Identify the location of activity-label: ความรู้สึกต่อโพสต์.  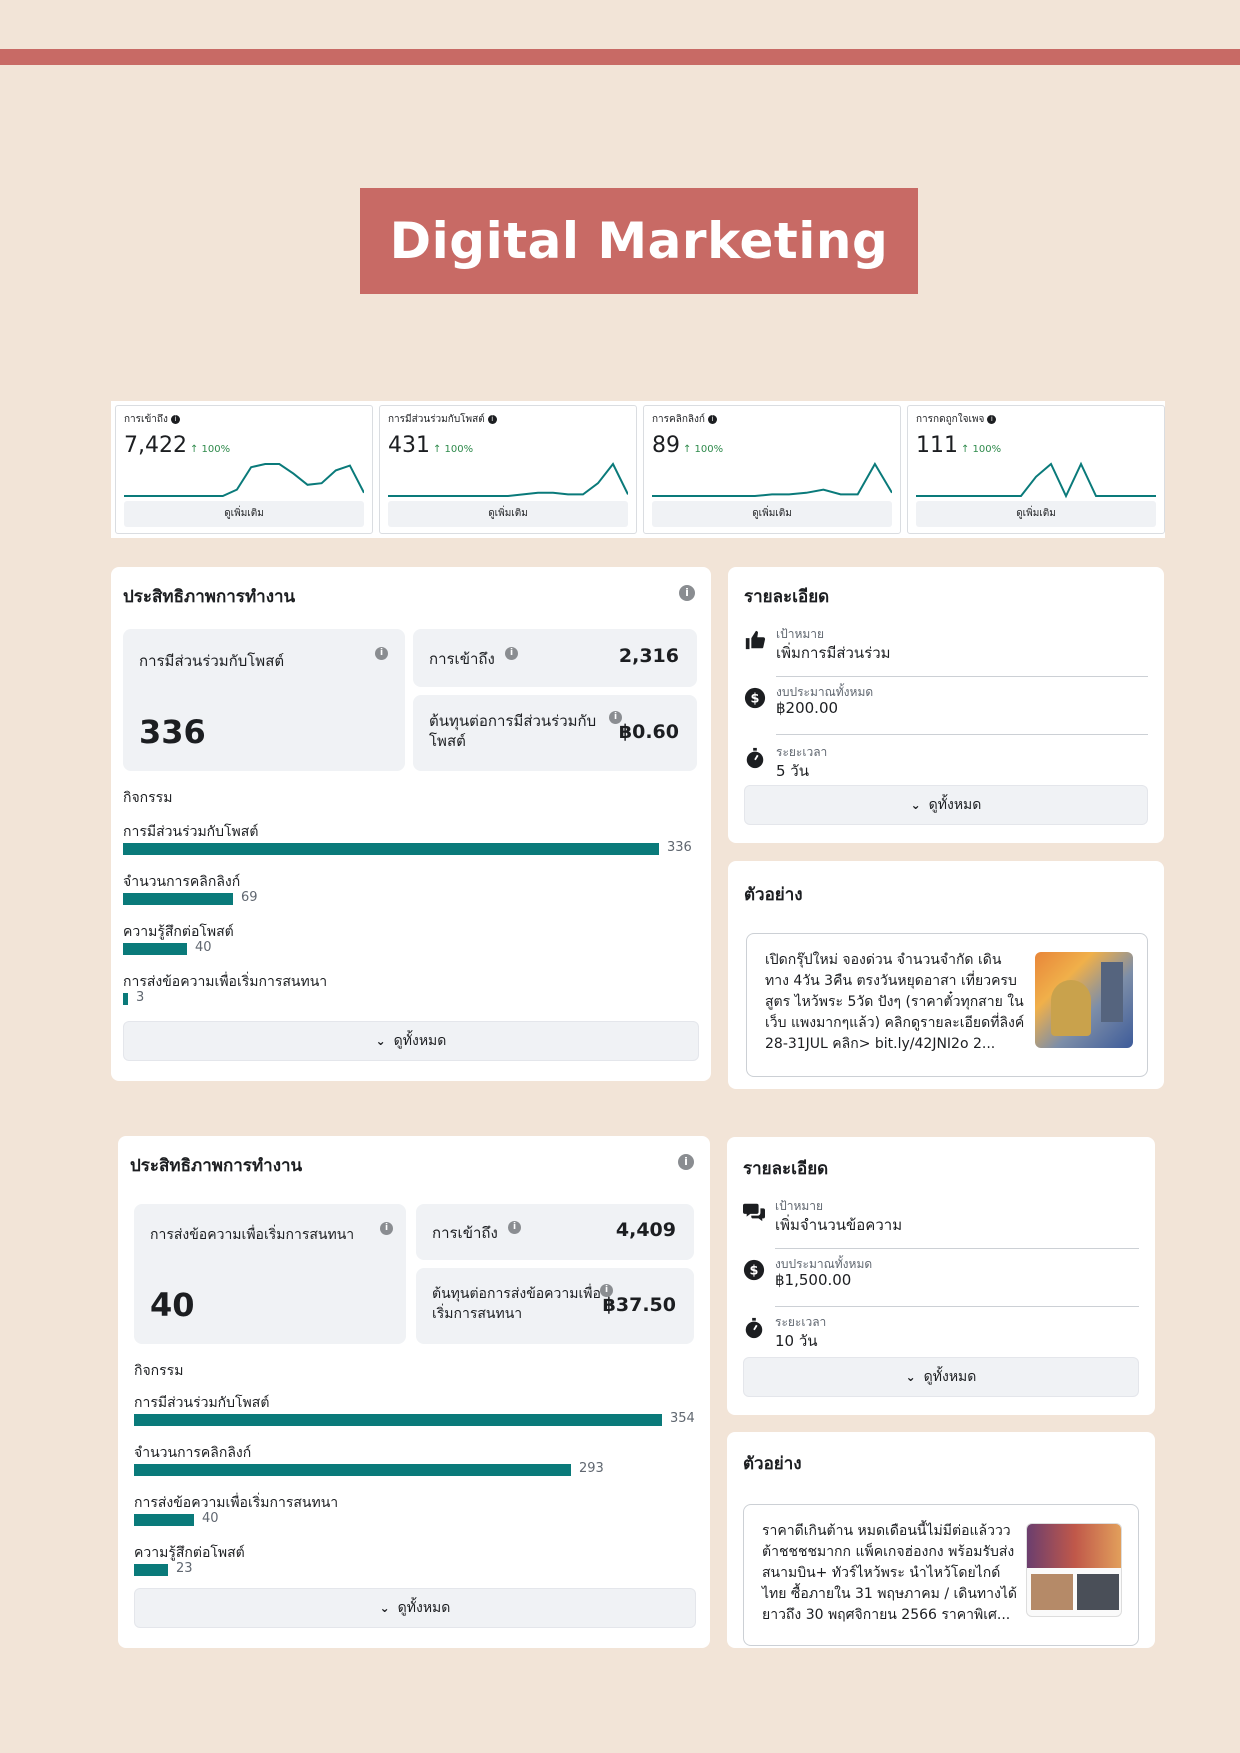
(189, 1553).